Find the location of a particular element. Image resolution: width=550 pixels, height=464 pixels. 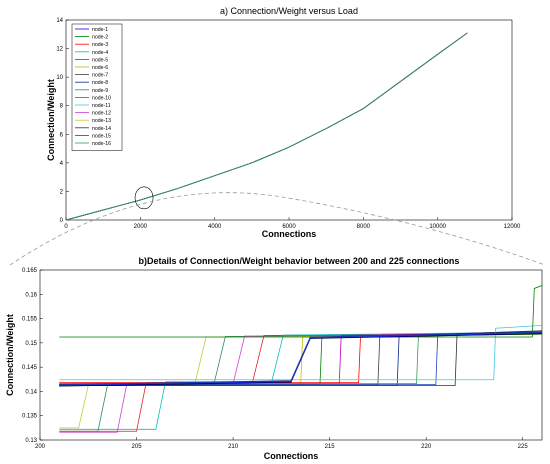

chart-a-legend-label: node-8 is located at coordinates (100, 83).